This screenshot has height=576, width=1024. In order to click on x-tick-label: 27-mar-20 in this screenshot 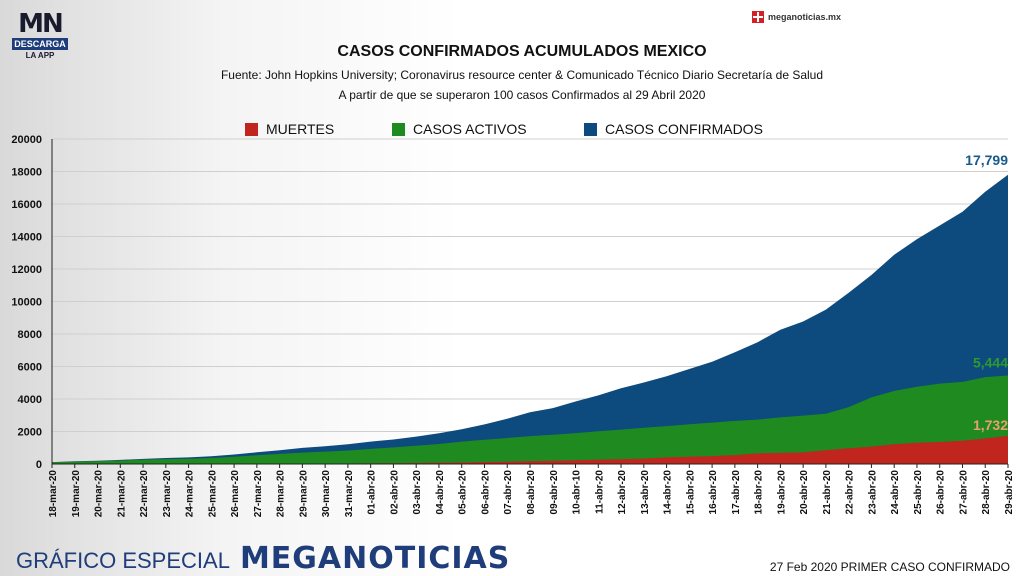, I will do `click(258, 494)`.